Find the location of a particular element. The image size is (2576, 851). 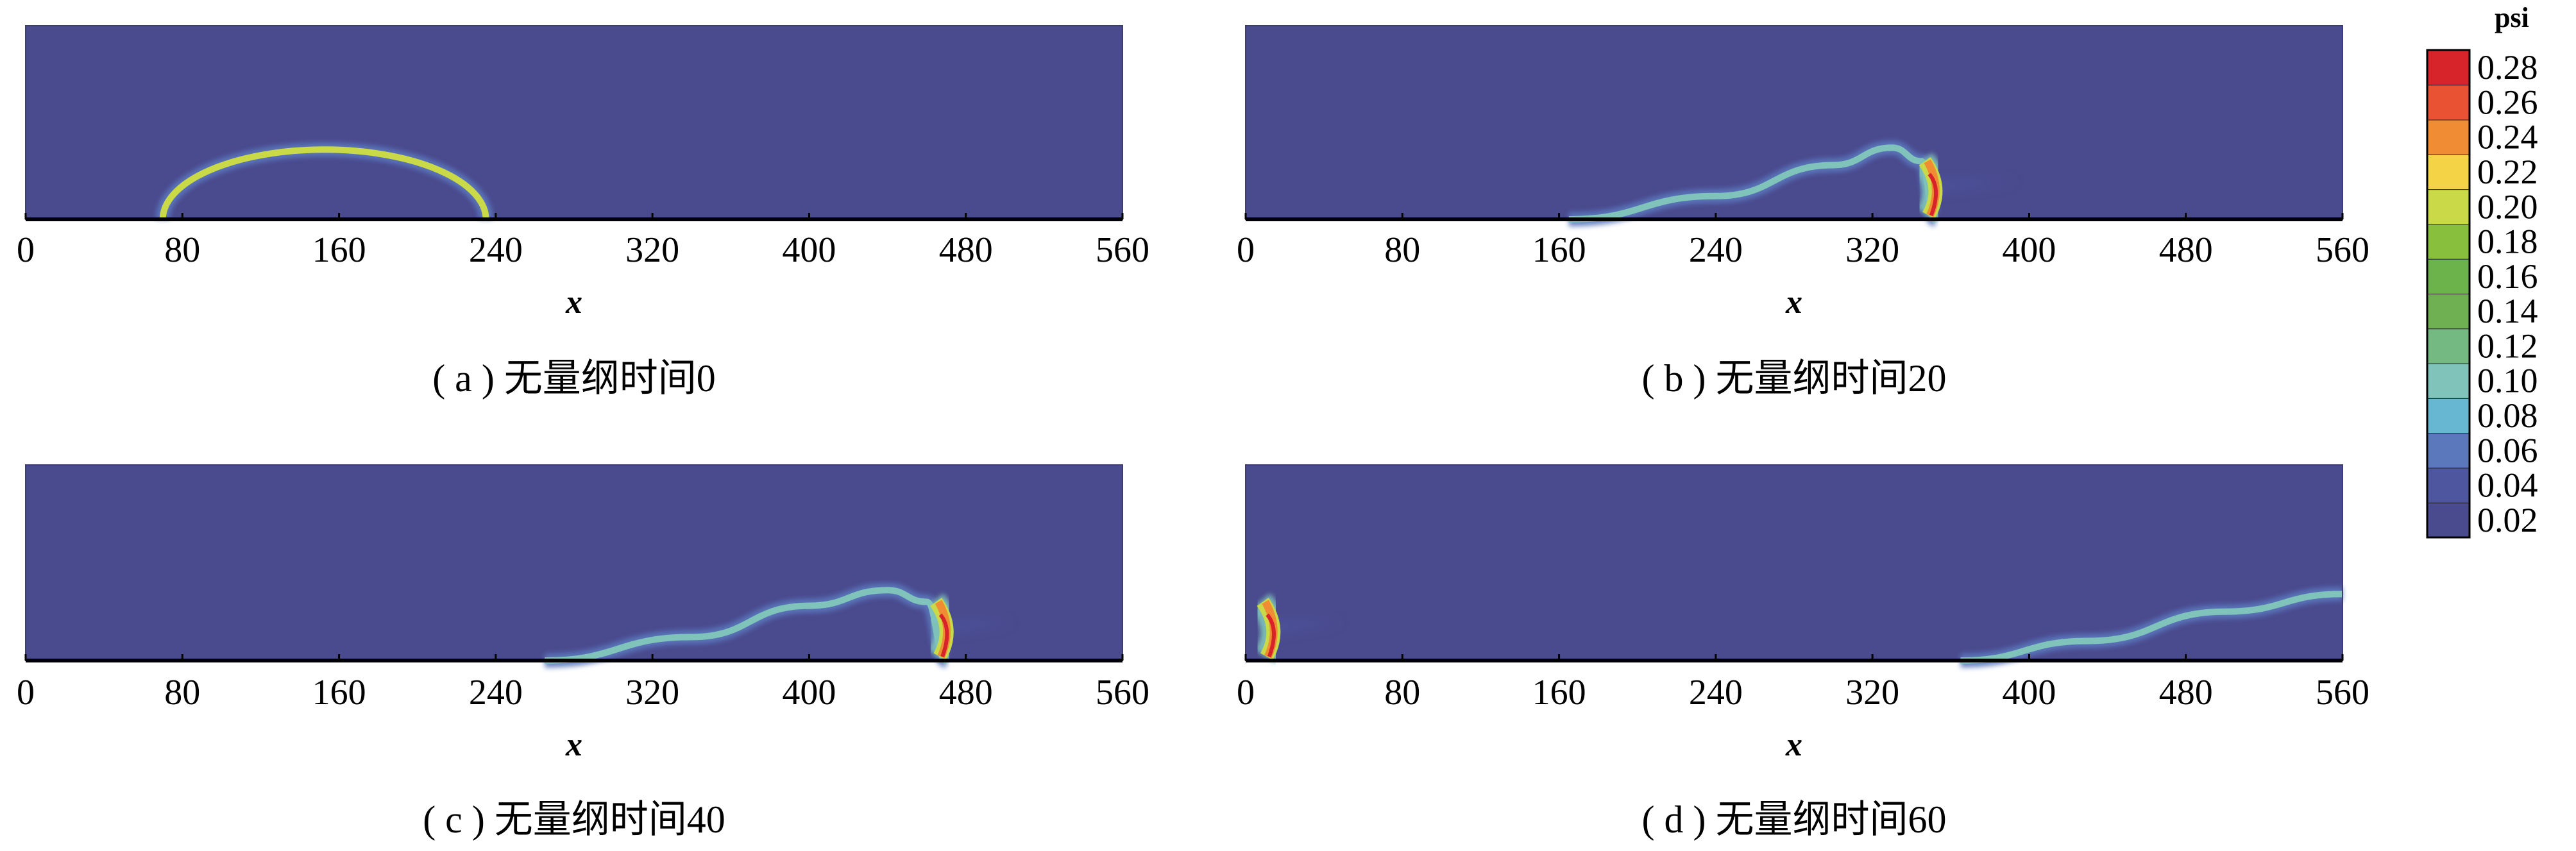

colorbar-swatches is located at coordinates (2448, 294).